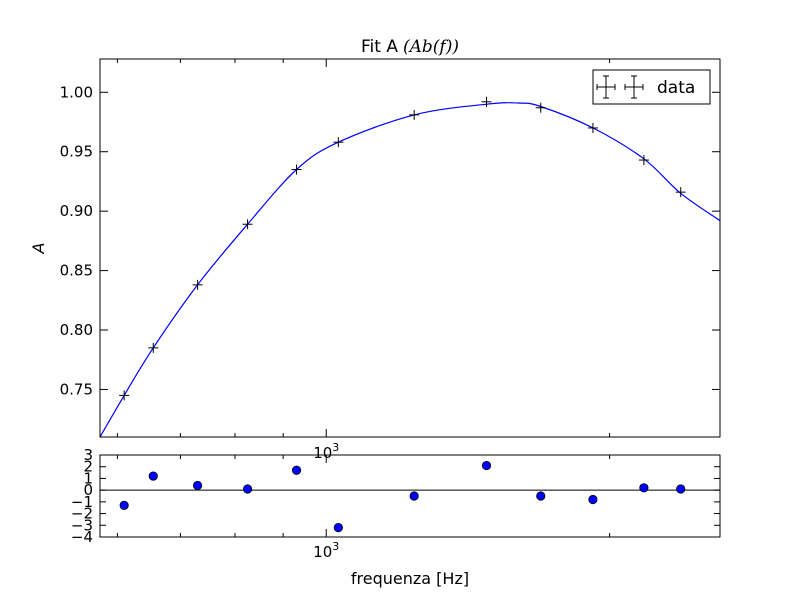 The height and width of the screenshot is (597, 800). Describe the element at coordinates (82, 525) in the screenshot. I see `bottom-y-tick-label: −3` at that location.